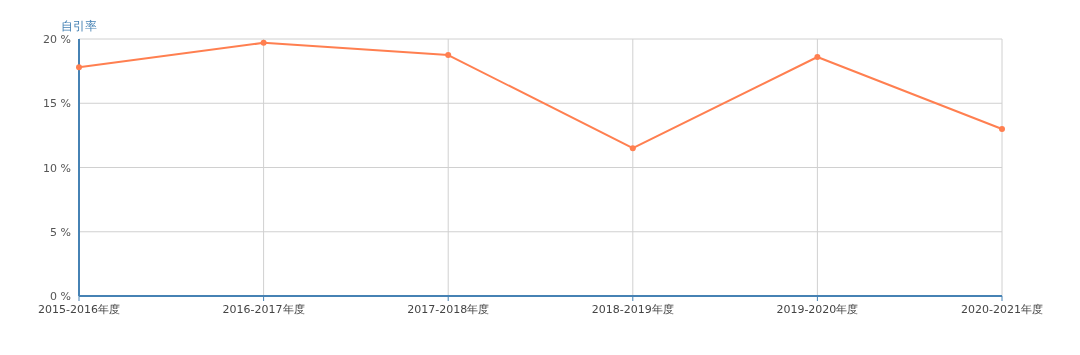 Image resolution: width=1080 pixels, height=355 pixels. What do you see at coordinates (632, 309) in the screenshot?
I see `x-tick-label: 2018-2019年度` at bounding box center [632, 309].